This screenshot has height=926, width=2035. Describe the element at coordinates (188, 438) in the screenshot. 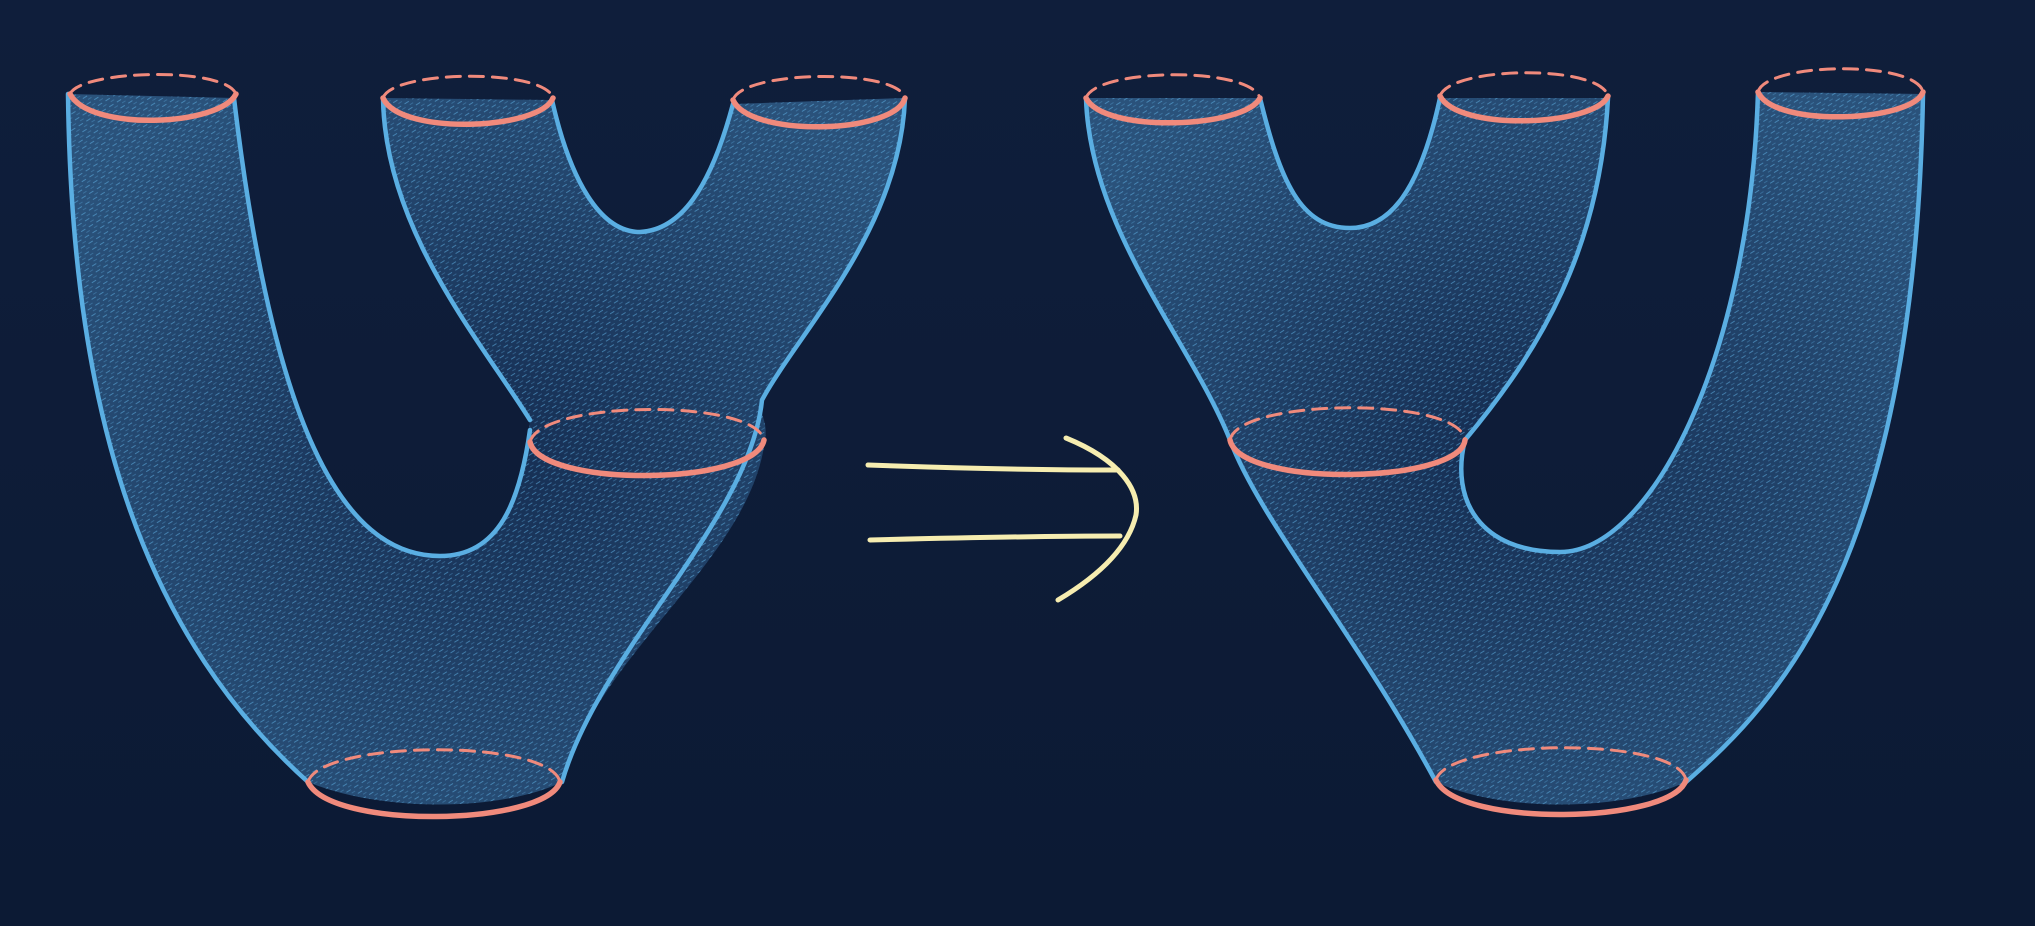

I see `left-outline-outer-left` at that location.